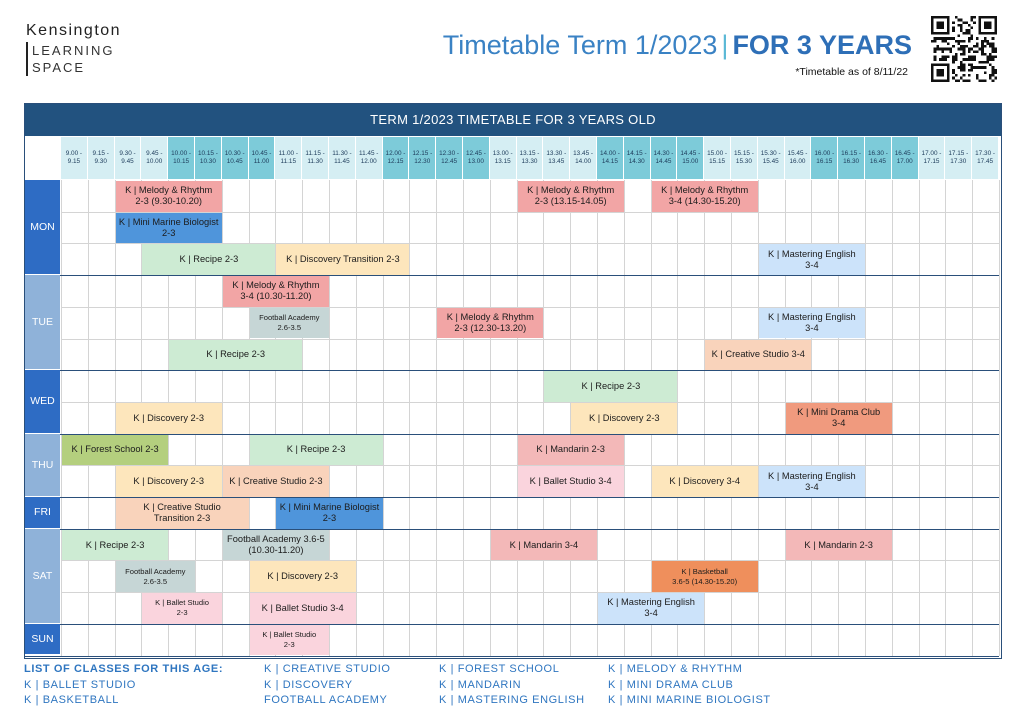  Describe the element at coordinates (315, 158) in the screenshot. I see `time-slot-header: 11.15 - 11.30` at that location.